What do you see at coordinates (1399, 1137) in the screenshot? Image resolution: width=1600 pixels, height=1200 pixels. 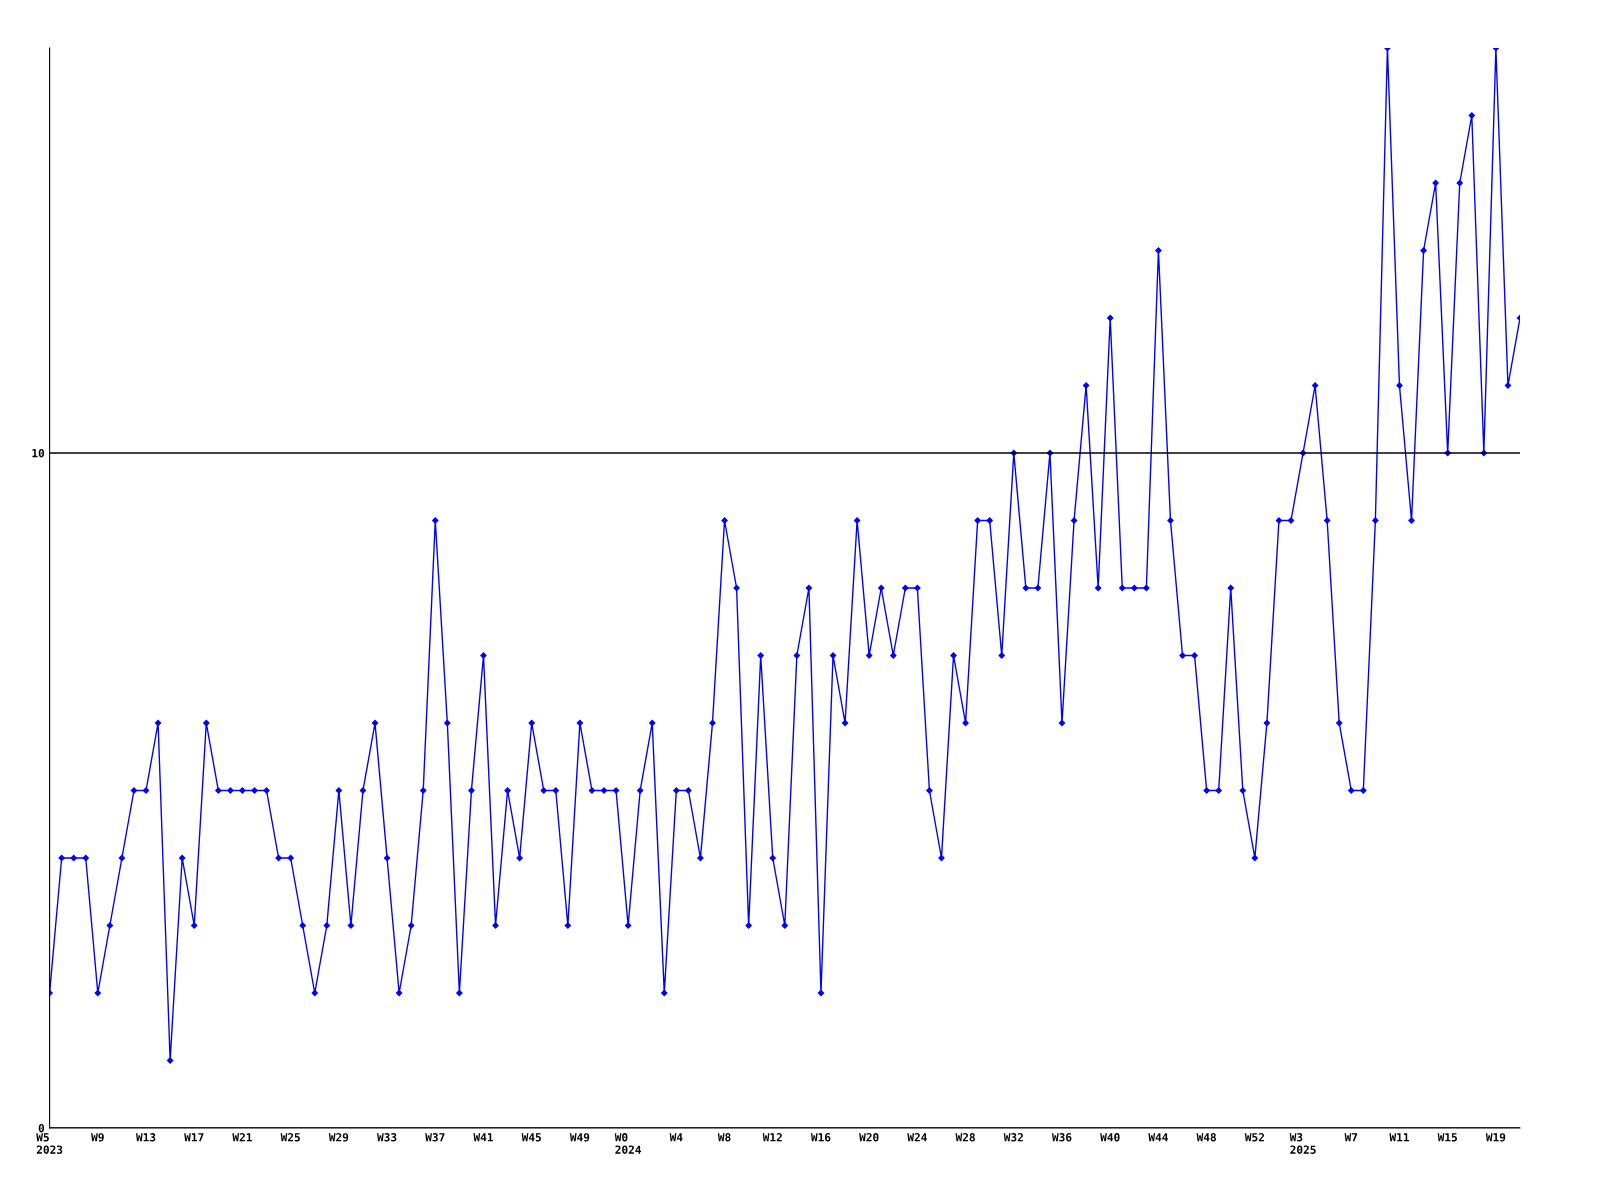 I see `x-tick-label: W11` at bounding box center [1399, 1137].